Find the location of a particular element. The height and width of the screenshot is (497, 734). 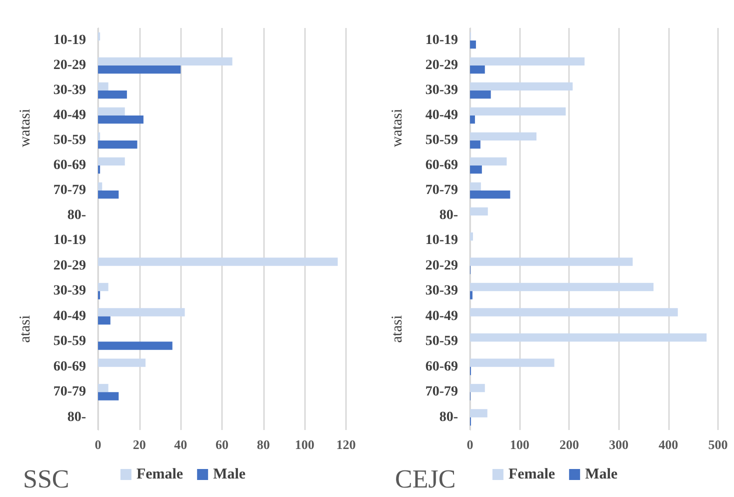

text: SSC is located at coordinates (46, 479).